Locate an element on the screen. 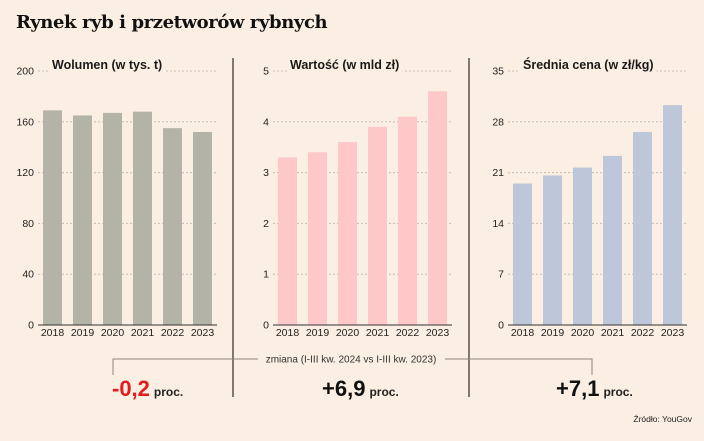 The height and width of the screenshot is (441, 704). y-tick-label: 35 is located at coordinates (498, 72).